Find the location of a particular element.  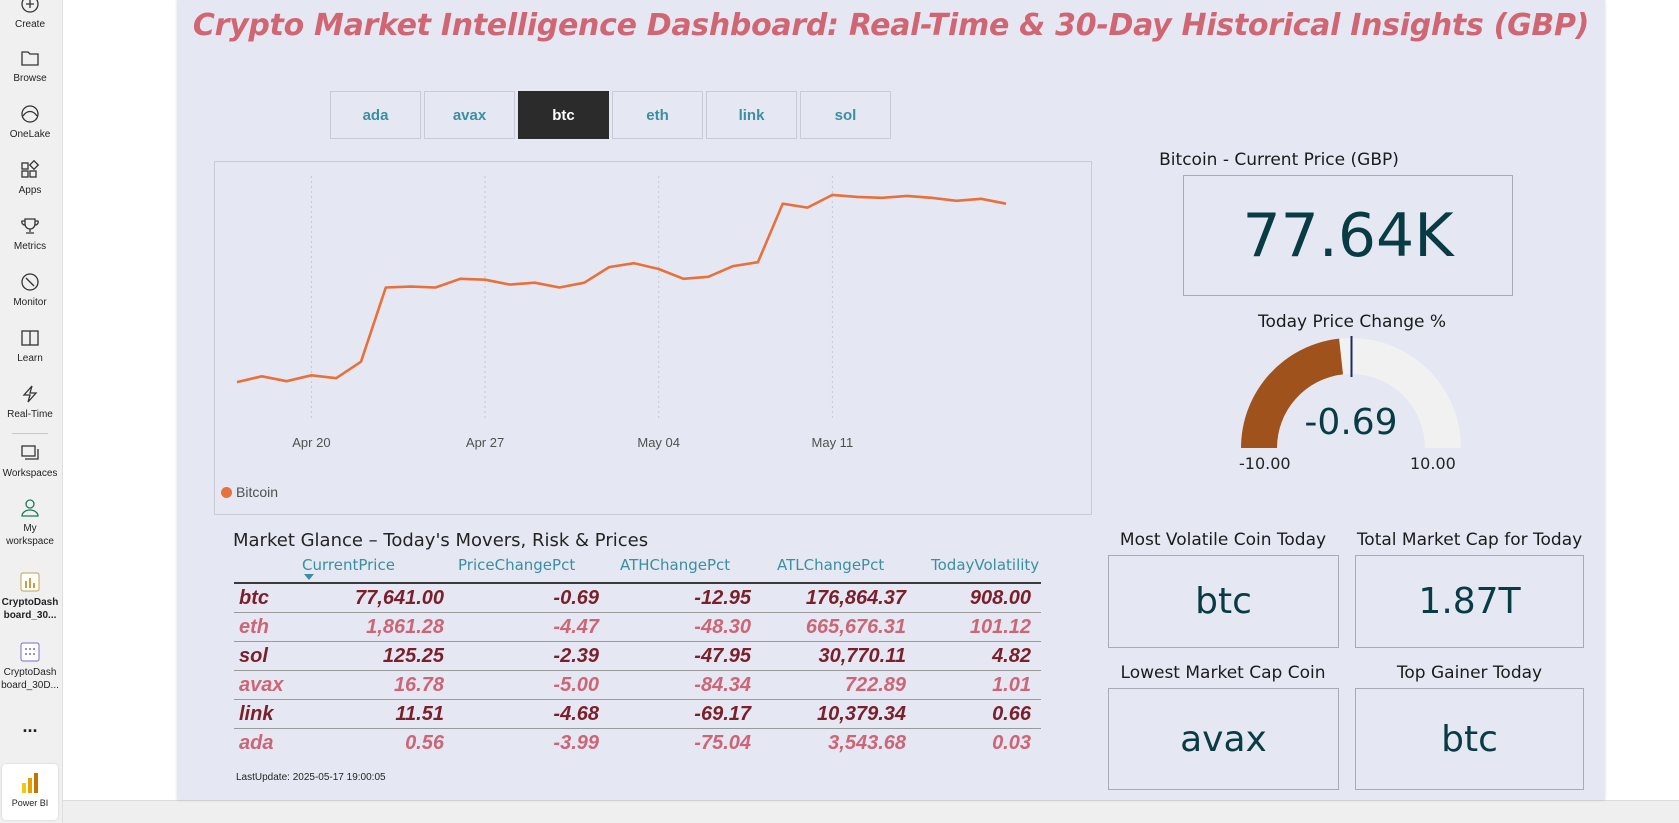

nav-create-label: Create is located at coordinates (29, 24).